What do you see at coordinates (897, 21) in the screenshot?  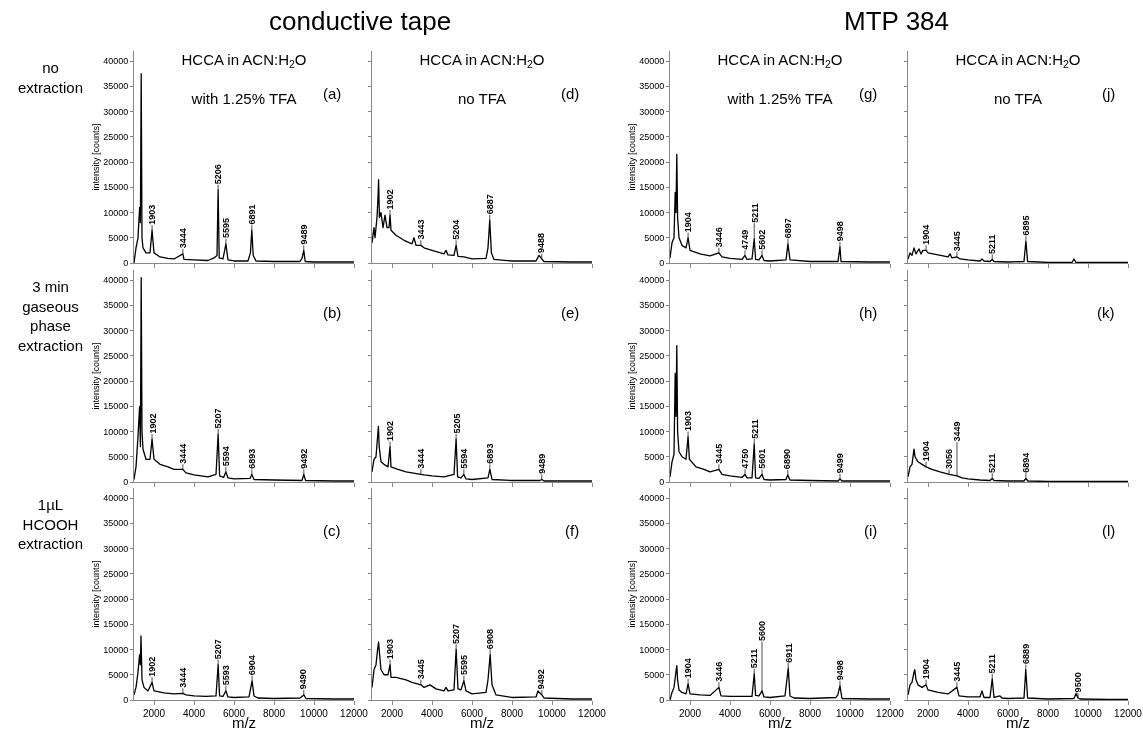 I see `text: MTP 384` at bounding box center [897, 21].